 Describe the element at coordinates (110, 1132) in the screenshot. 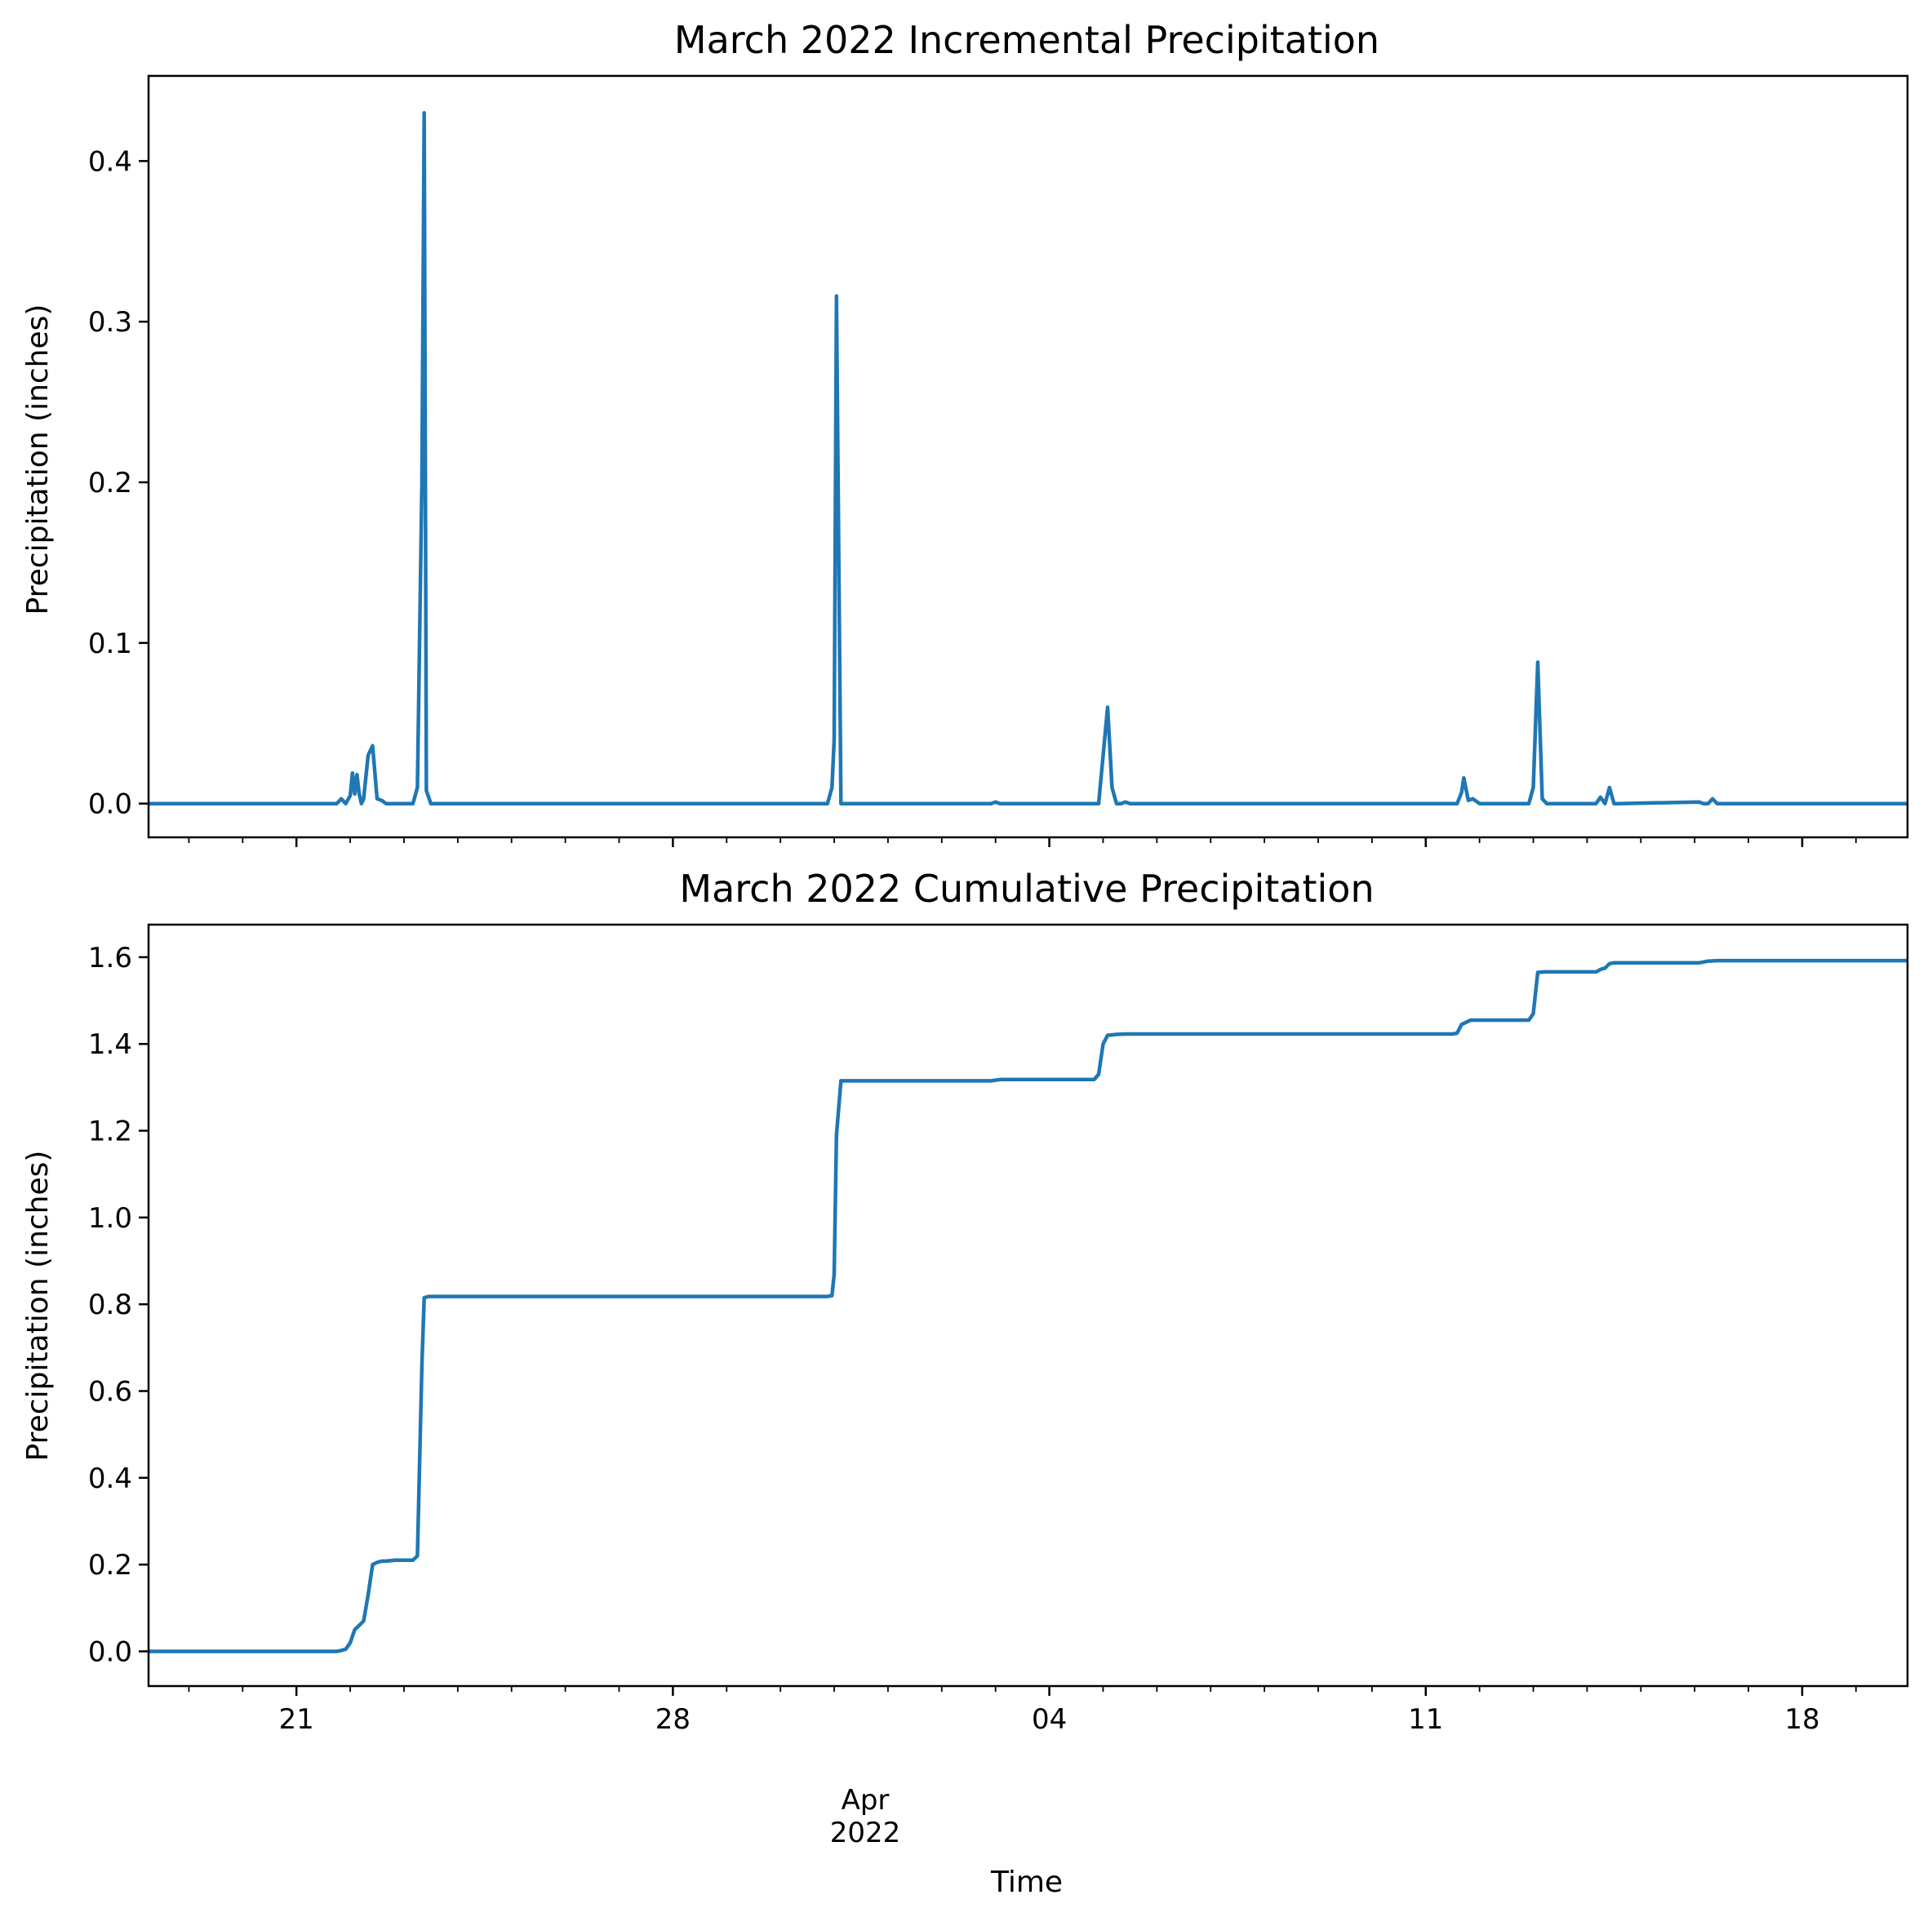

I see `cumulative-ytick-label: 1.2` at that location.